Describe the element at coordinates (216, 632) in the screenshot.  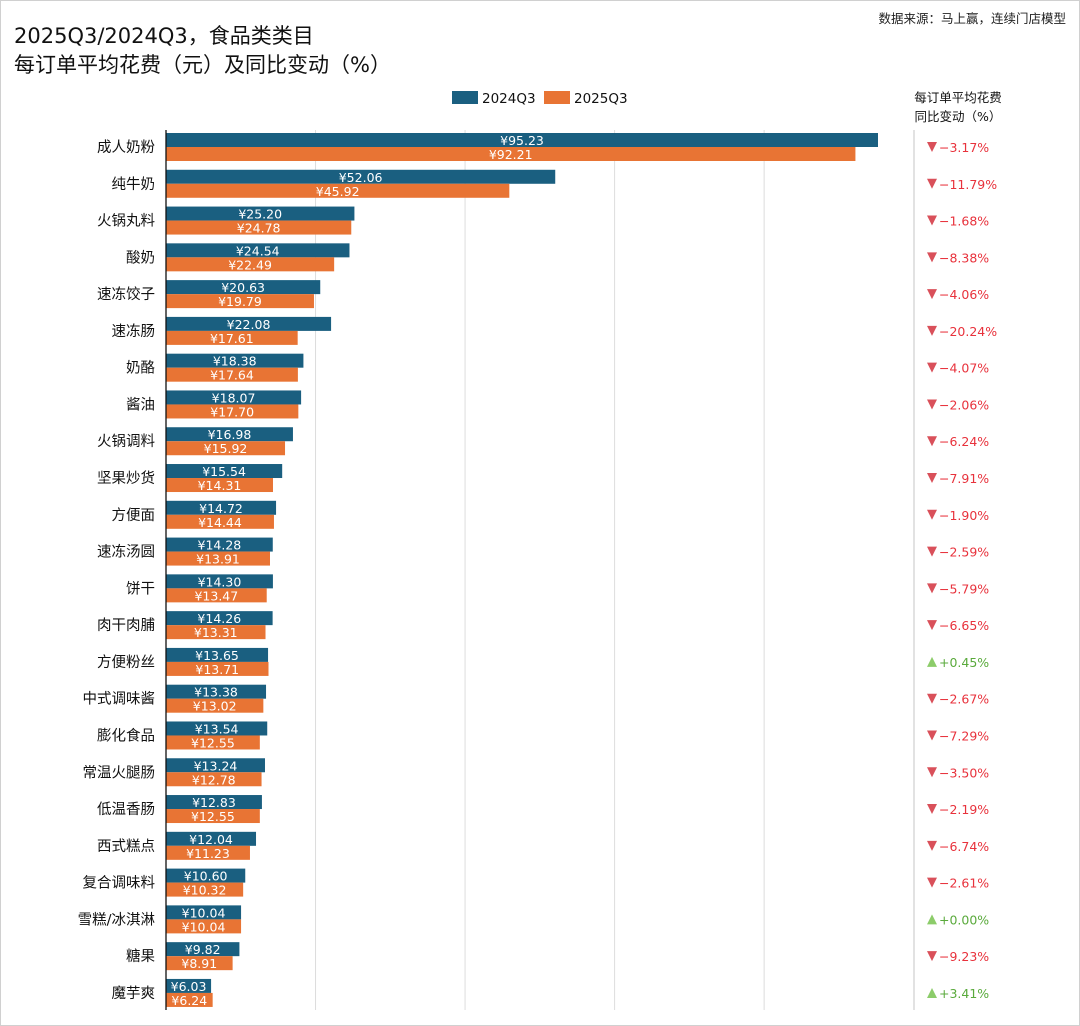
I see `data-label: ¥13.31` at that location.